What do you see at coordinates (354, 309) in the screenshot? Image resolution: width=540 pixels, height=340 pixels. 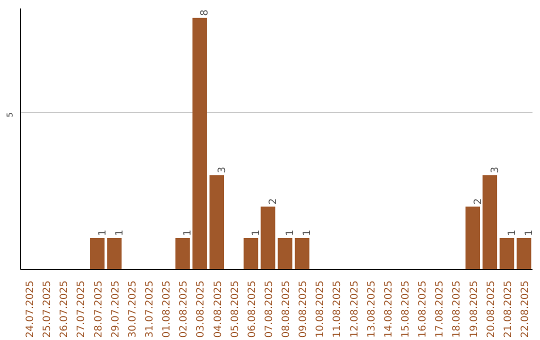 I see `x-tick-label: 12.08.2025` at bounding box center [354, 309].